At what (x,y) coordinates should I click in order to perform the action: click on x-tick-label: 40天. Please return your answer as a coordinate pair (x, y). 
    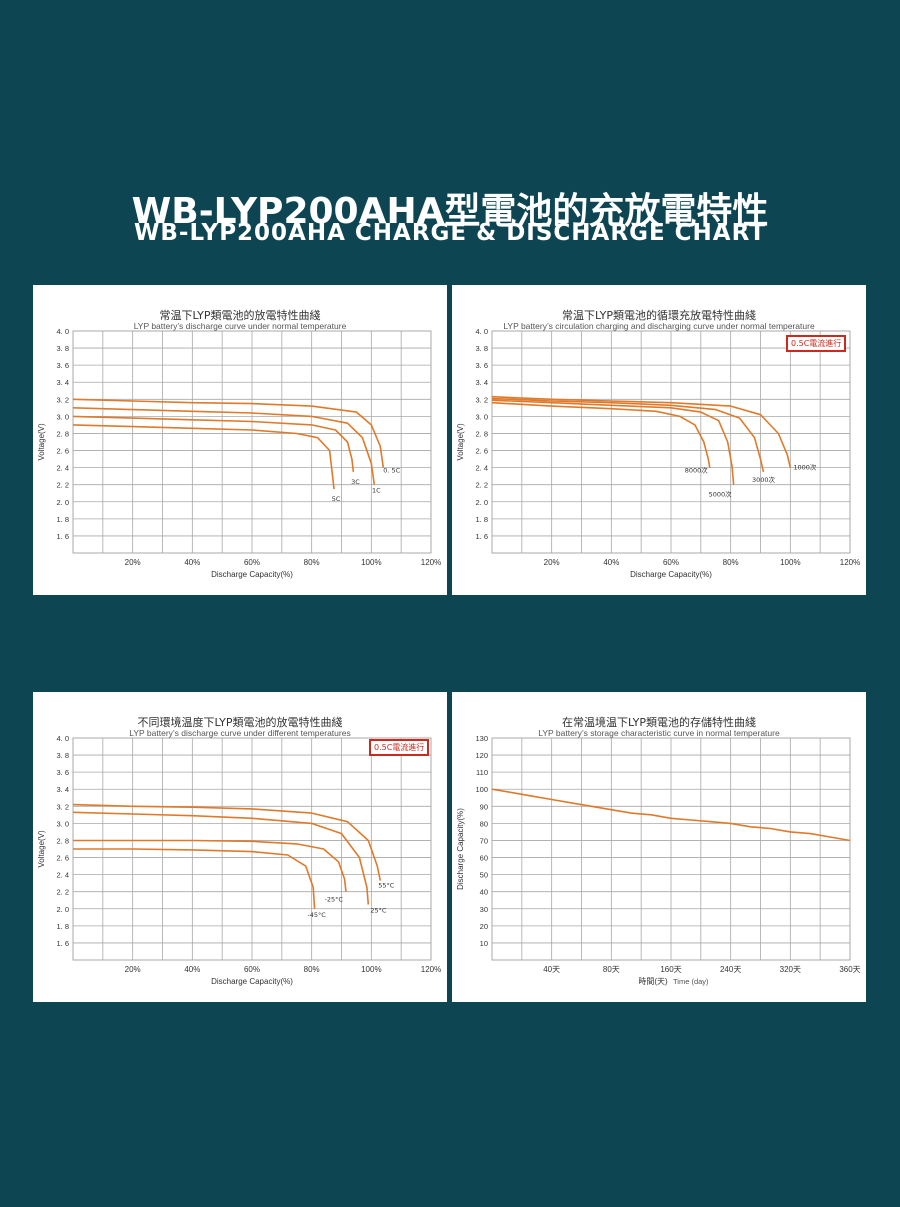
    Looking at the image, I should click on (551, 969).